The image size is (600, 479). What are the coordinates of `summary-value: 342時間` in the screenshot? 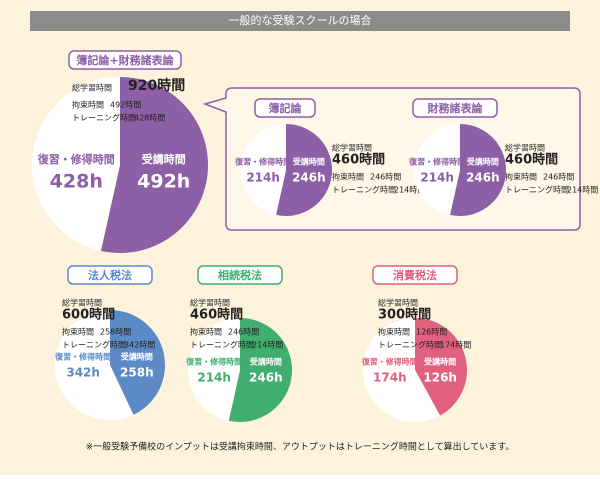 It's located at (139, 345).